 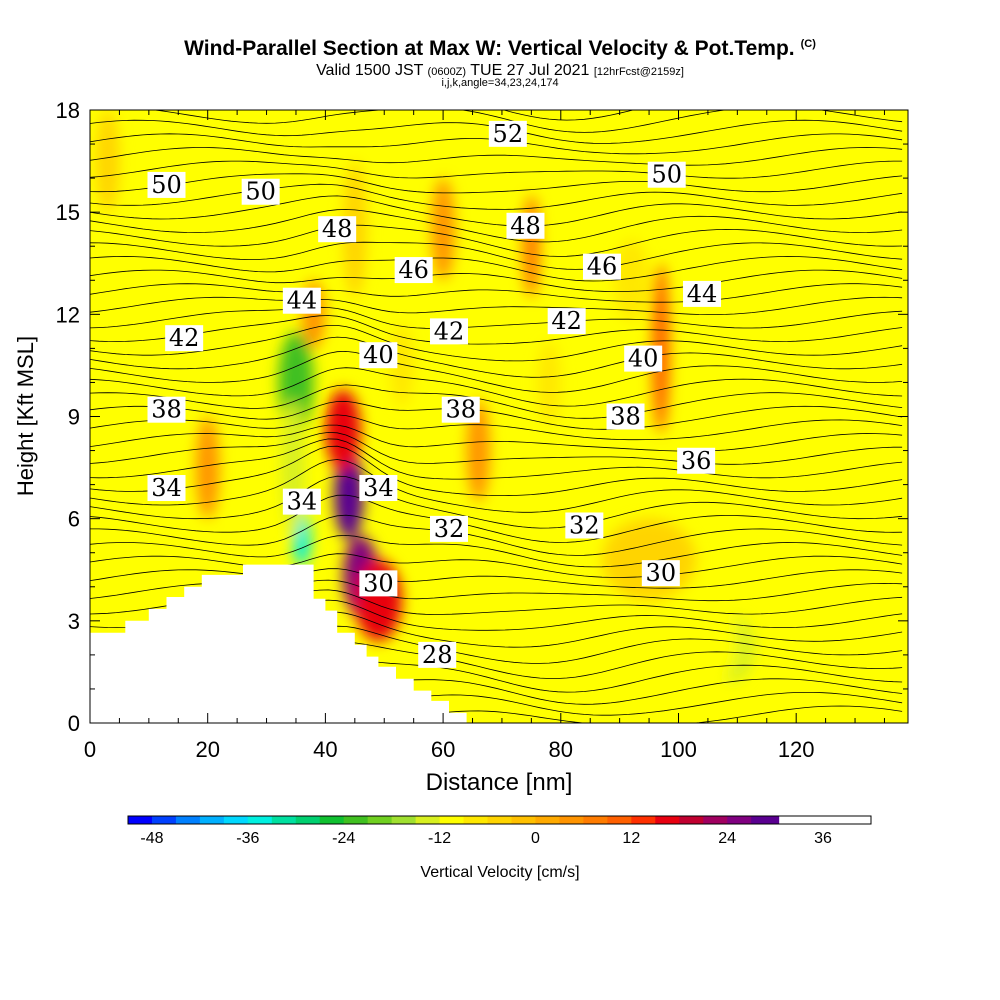 I want to click on valid-time-prefix: Valid 1500 JST, so click(x=370, y=70).